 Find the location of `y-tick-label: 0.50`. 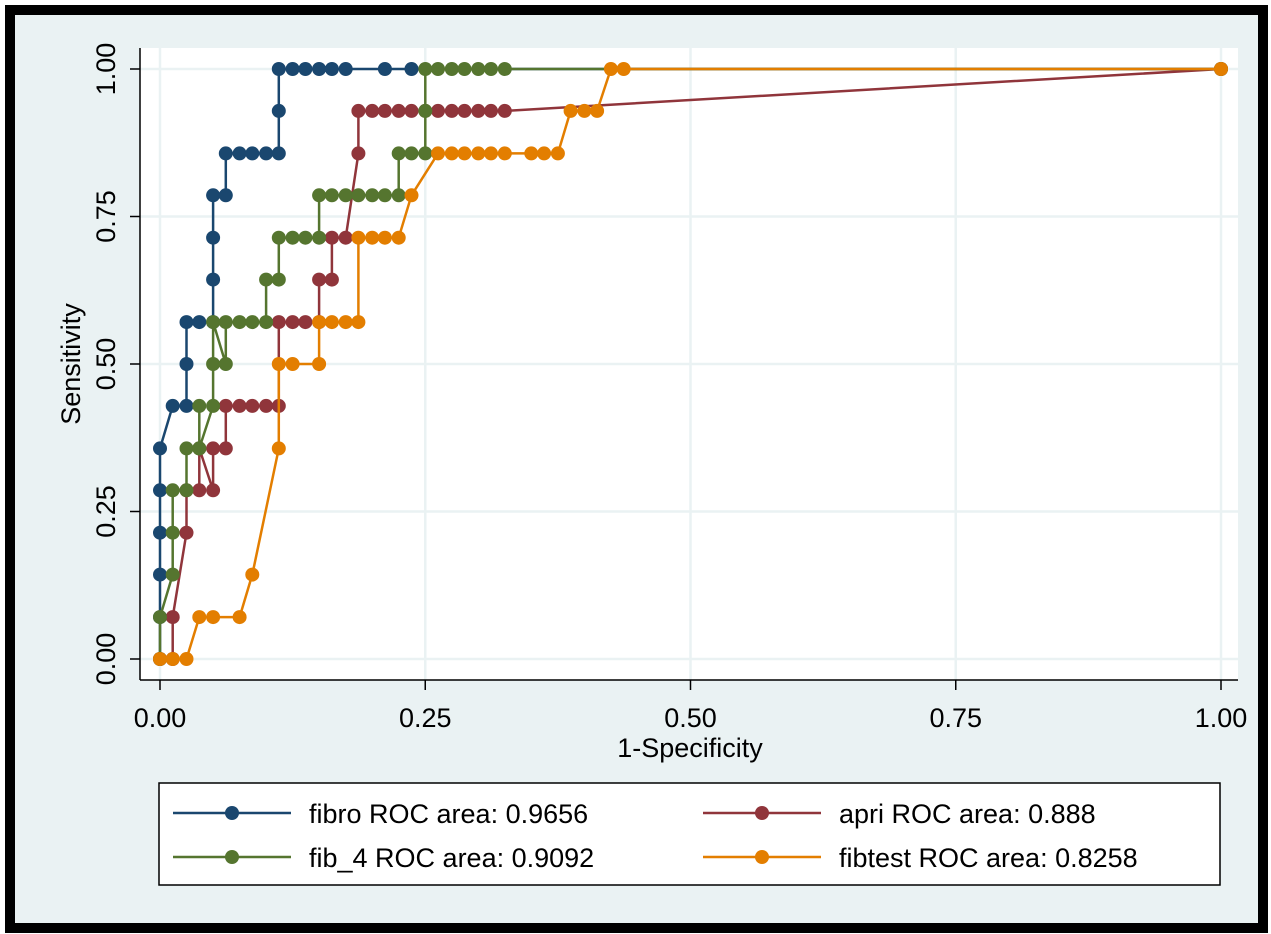

y-tick-label: 0.50 is located at coordinates (106, 364).